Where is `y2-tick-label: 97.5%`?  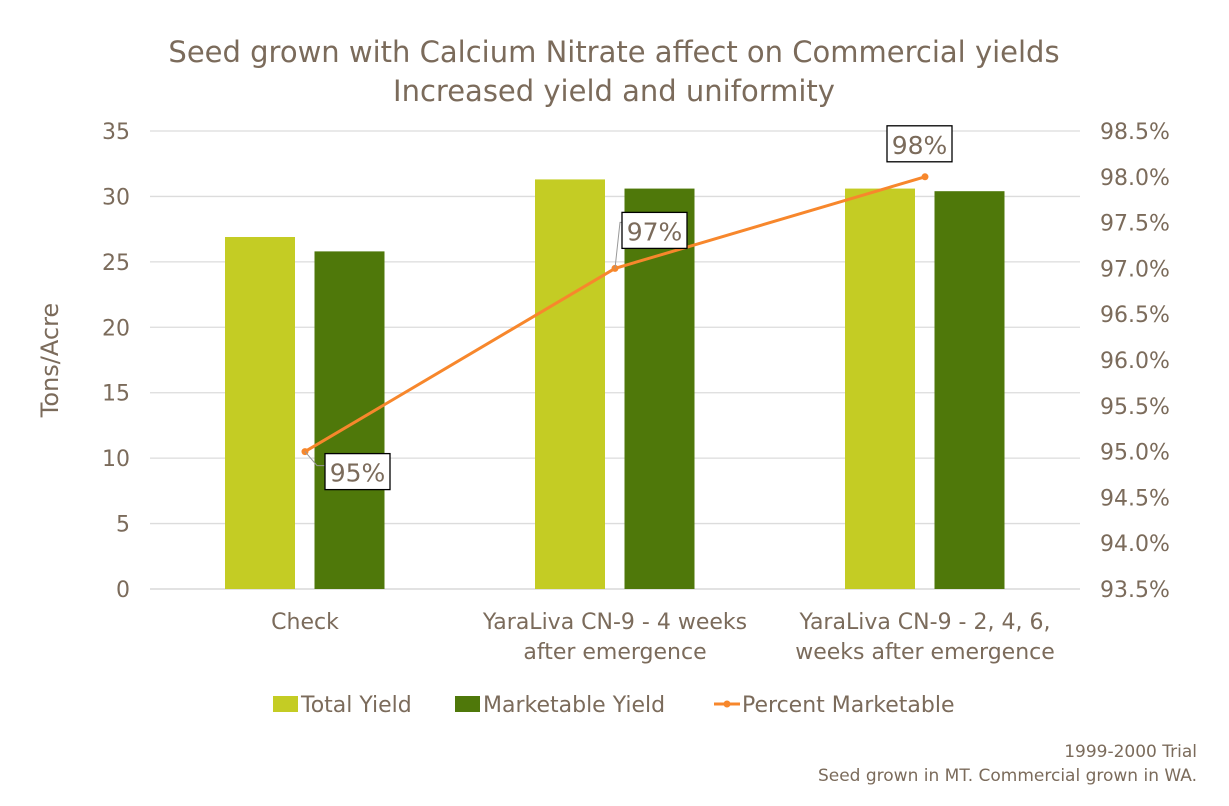
y2-tick-label: 97.5% is located at coordinates (1135, 224).